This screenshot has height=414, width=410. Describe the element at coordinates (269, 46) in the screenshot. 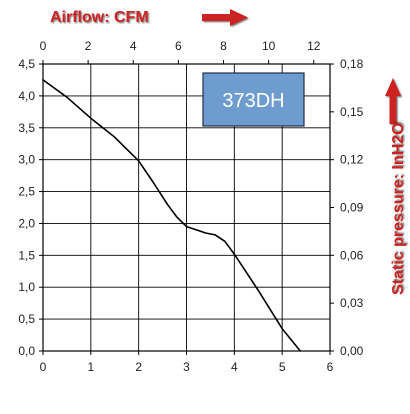

I see `x-top-tick-label: 10` at that location.